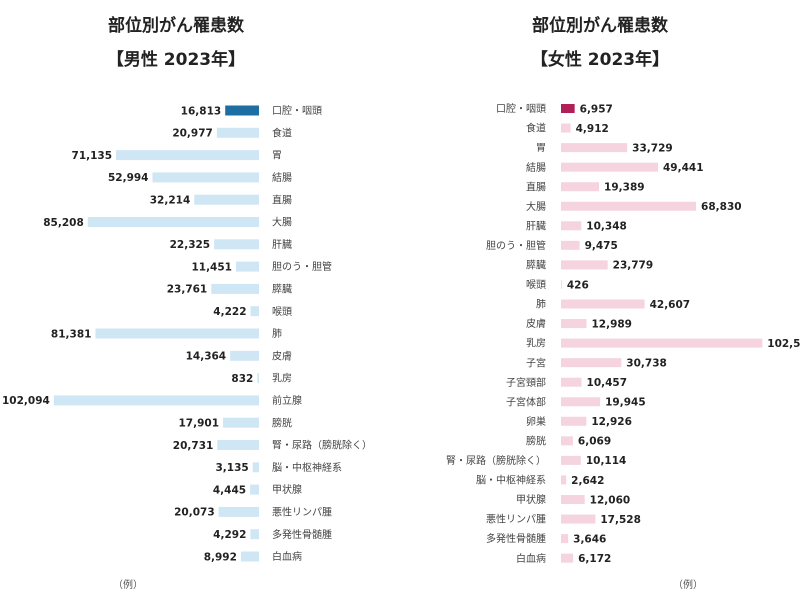 Image resolution: width=800 pixels, height=600 pixels. Describe the element at coordinates (63, 223) in the screenshot. I see `male-value-label: 85,208` at that location.